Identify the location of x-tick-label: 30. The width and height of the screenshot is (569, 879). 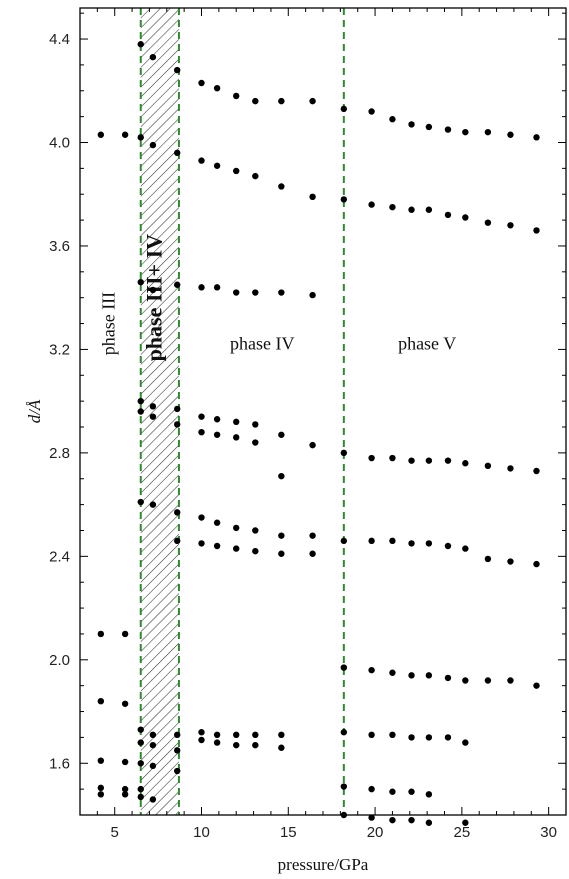
(548, 832).